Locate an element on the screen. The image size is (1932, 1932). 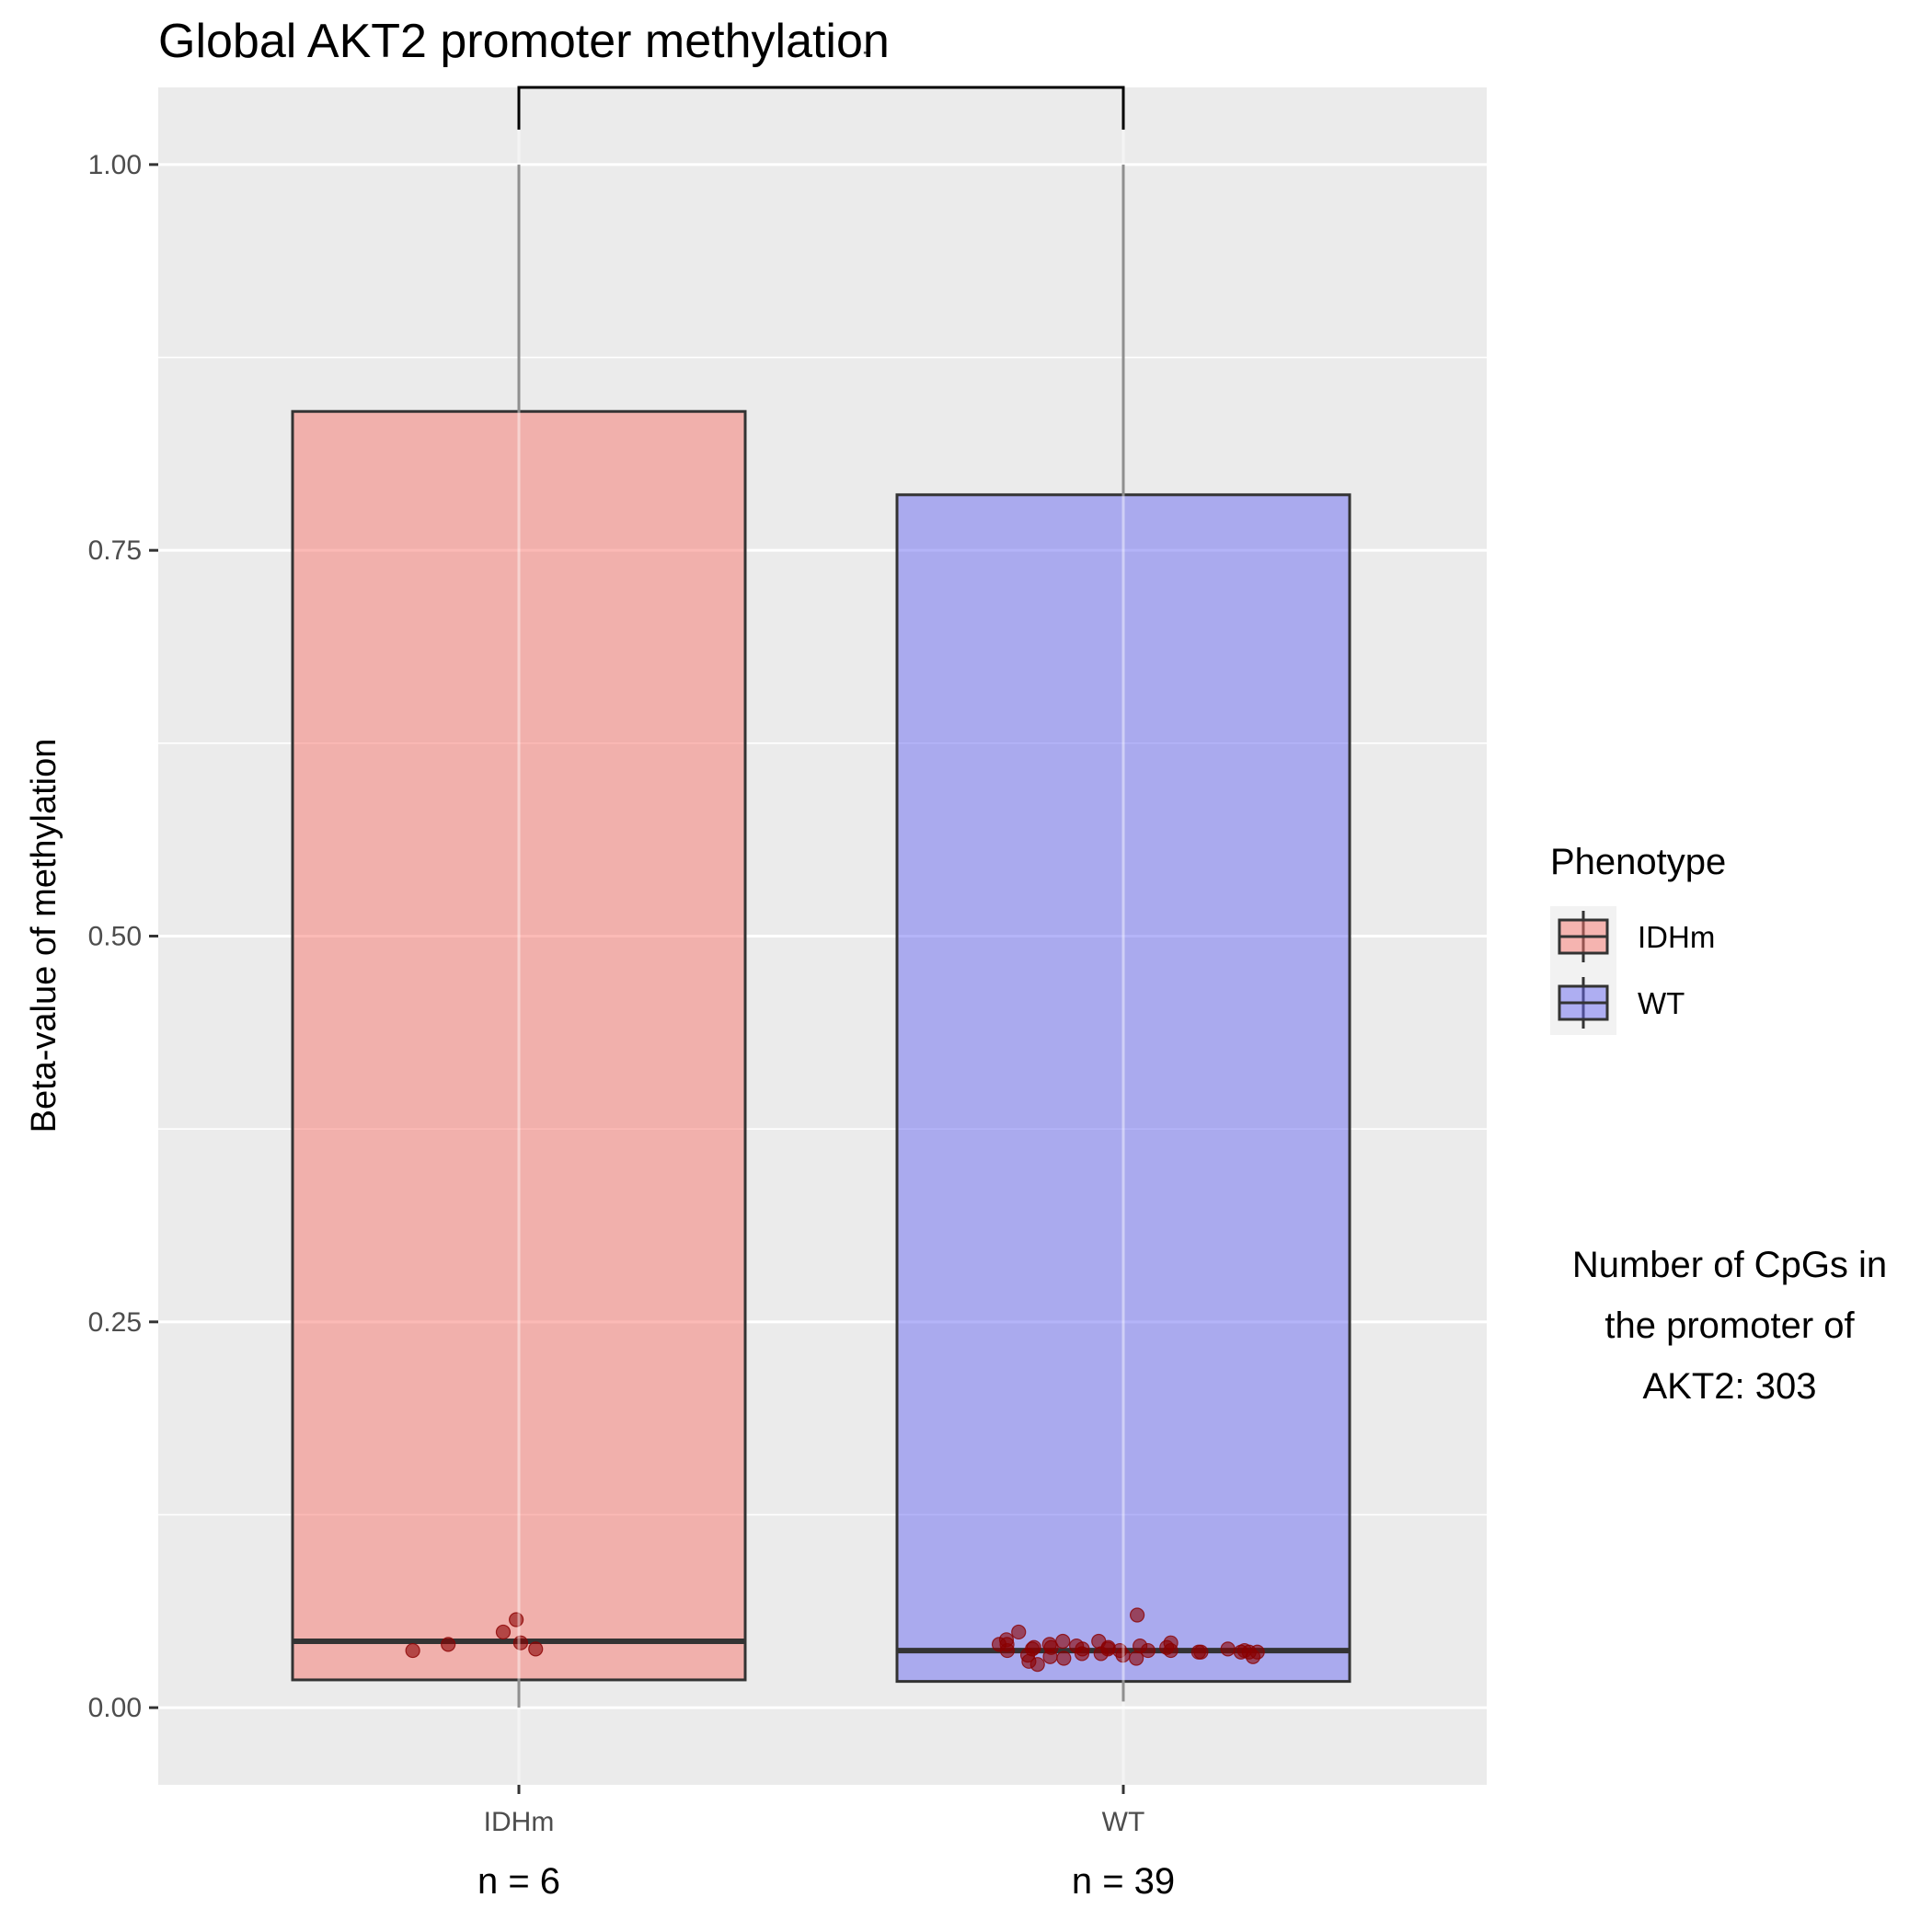
sample-count-label: n = 39 is located at coordinates (1123, 1881).